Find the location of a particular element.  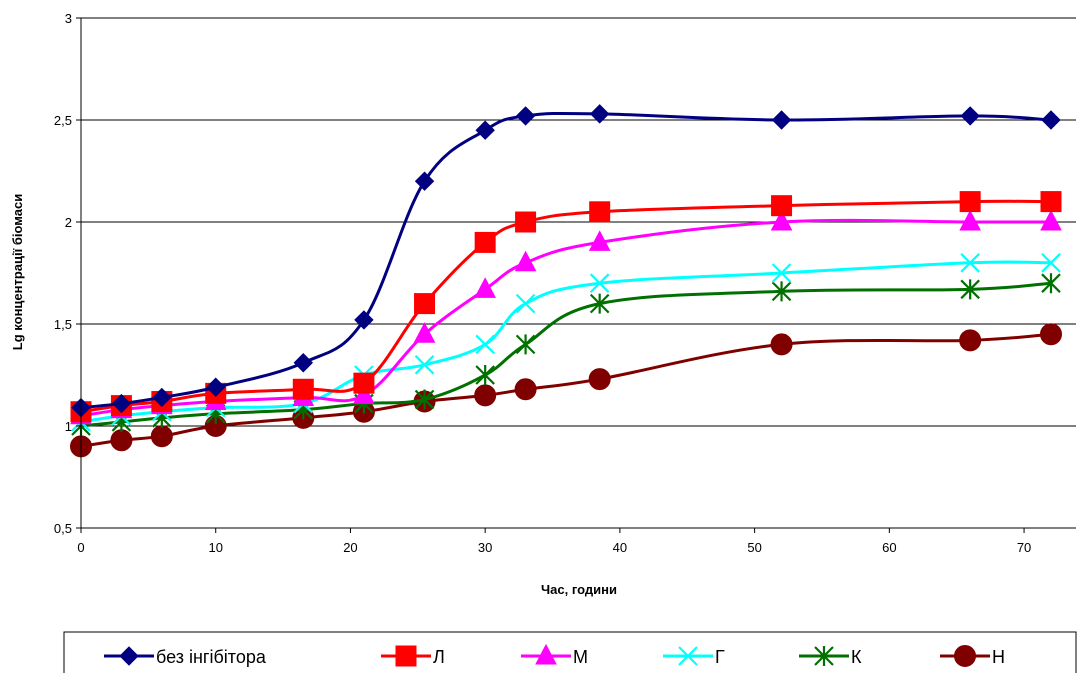

legend-label: К is located at coordinates (856, 657).